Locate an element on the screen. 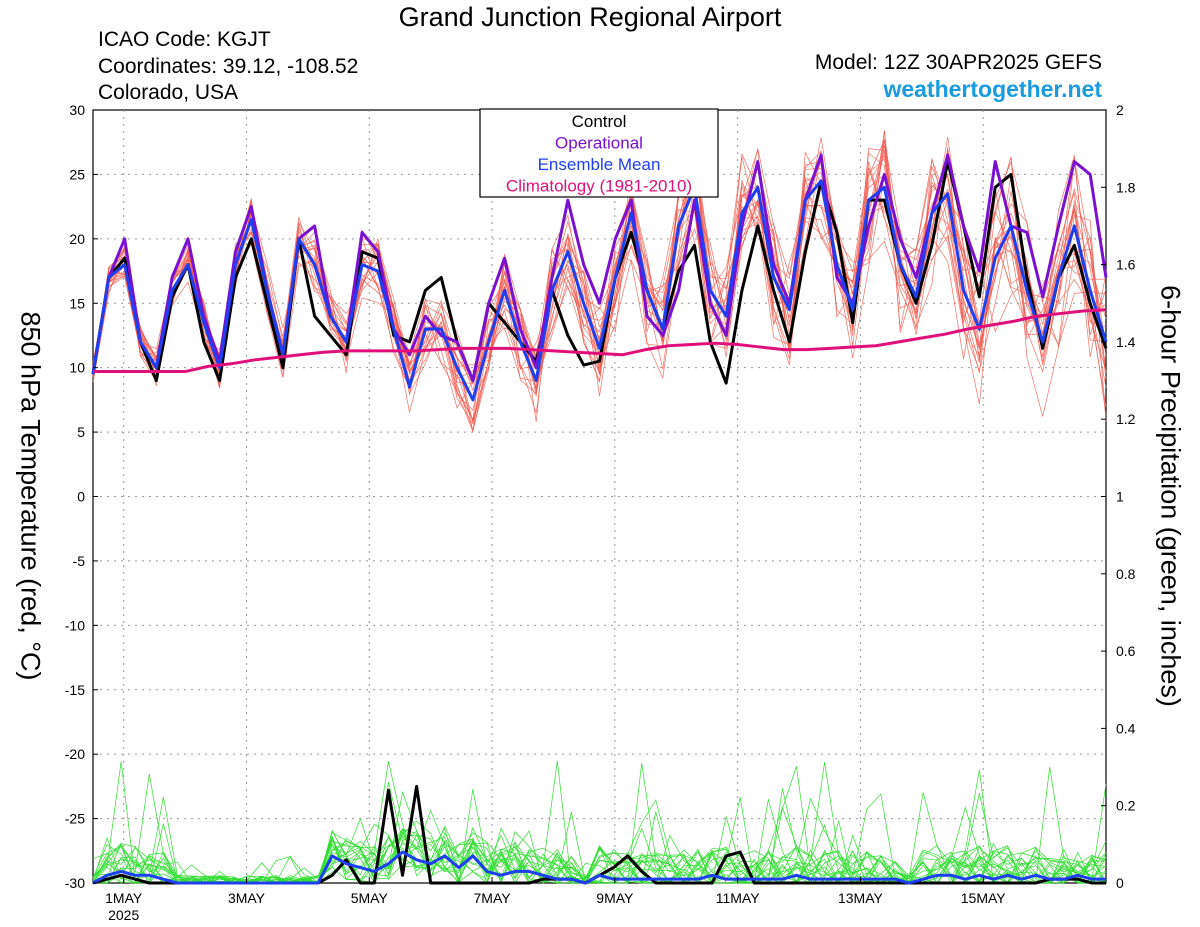 The width and height of the screenshot is (1200, 927). y-tick-label: 5 is located at coordinates (81, 432).